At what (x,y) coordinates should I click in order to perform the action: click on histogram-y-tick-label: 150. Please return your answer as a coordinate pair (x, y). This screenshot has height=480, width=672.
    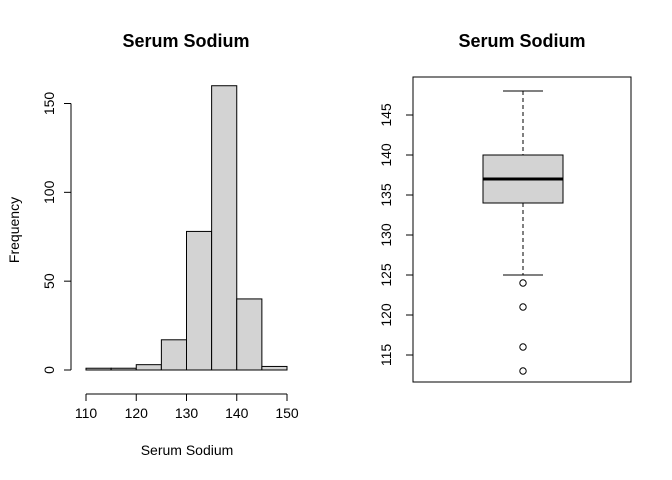
    Looking at the image, I should click on (49, 104).